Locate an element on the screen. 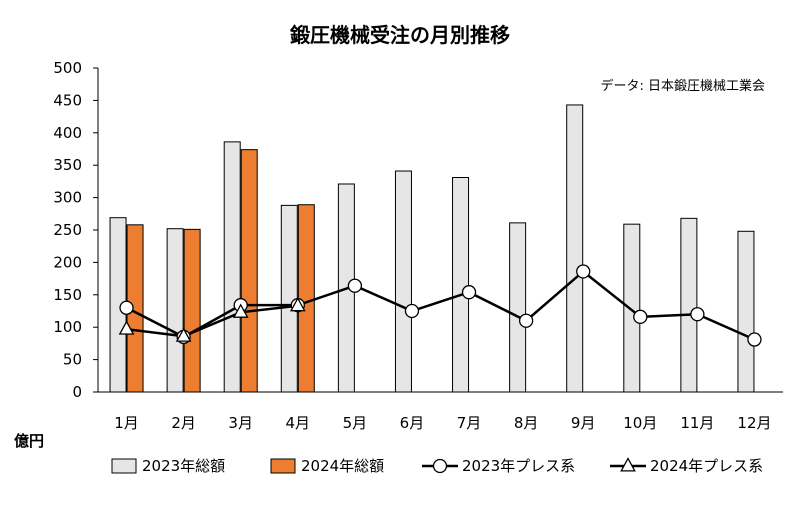 The width and height of the screenshot is (800, 523). x-axis: 1月 2月 3月 4月 5月 6月 7月 8月 9月 10月 11月 12月 is located at coordinates (440, 411).